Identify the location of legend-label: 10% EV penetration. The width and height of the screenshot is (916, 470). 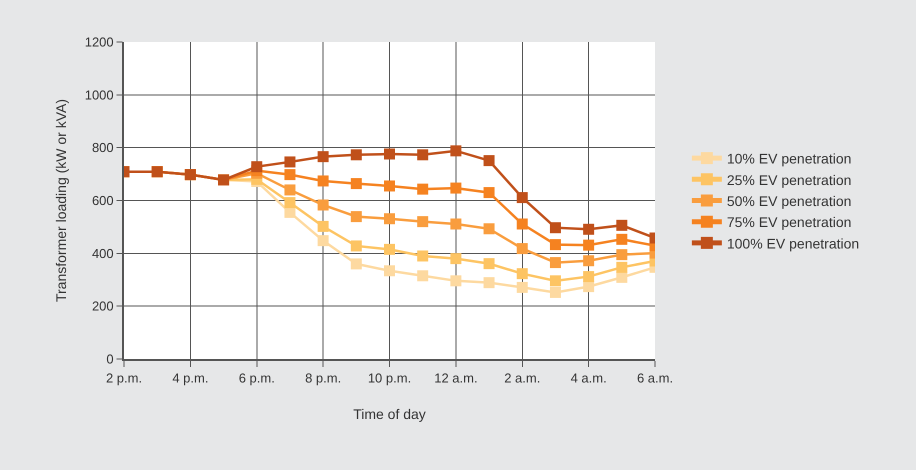
(789, 158).